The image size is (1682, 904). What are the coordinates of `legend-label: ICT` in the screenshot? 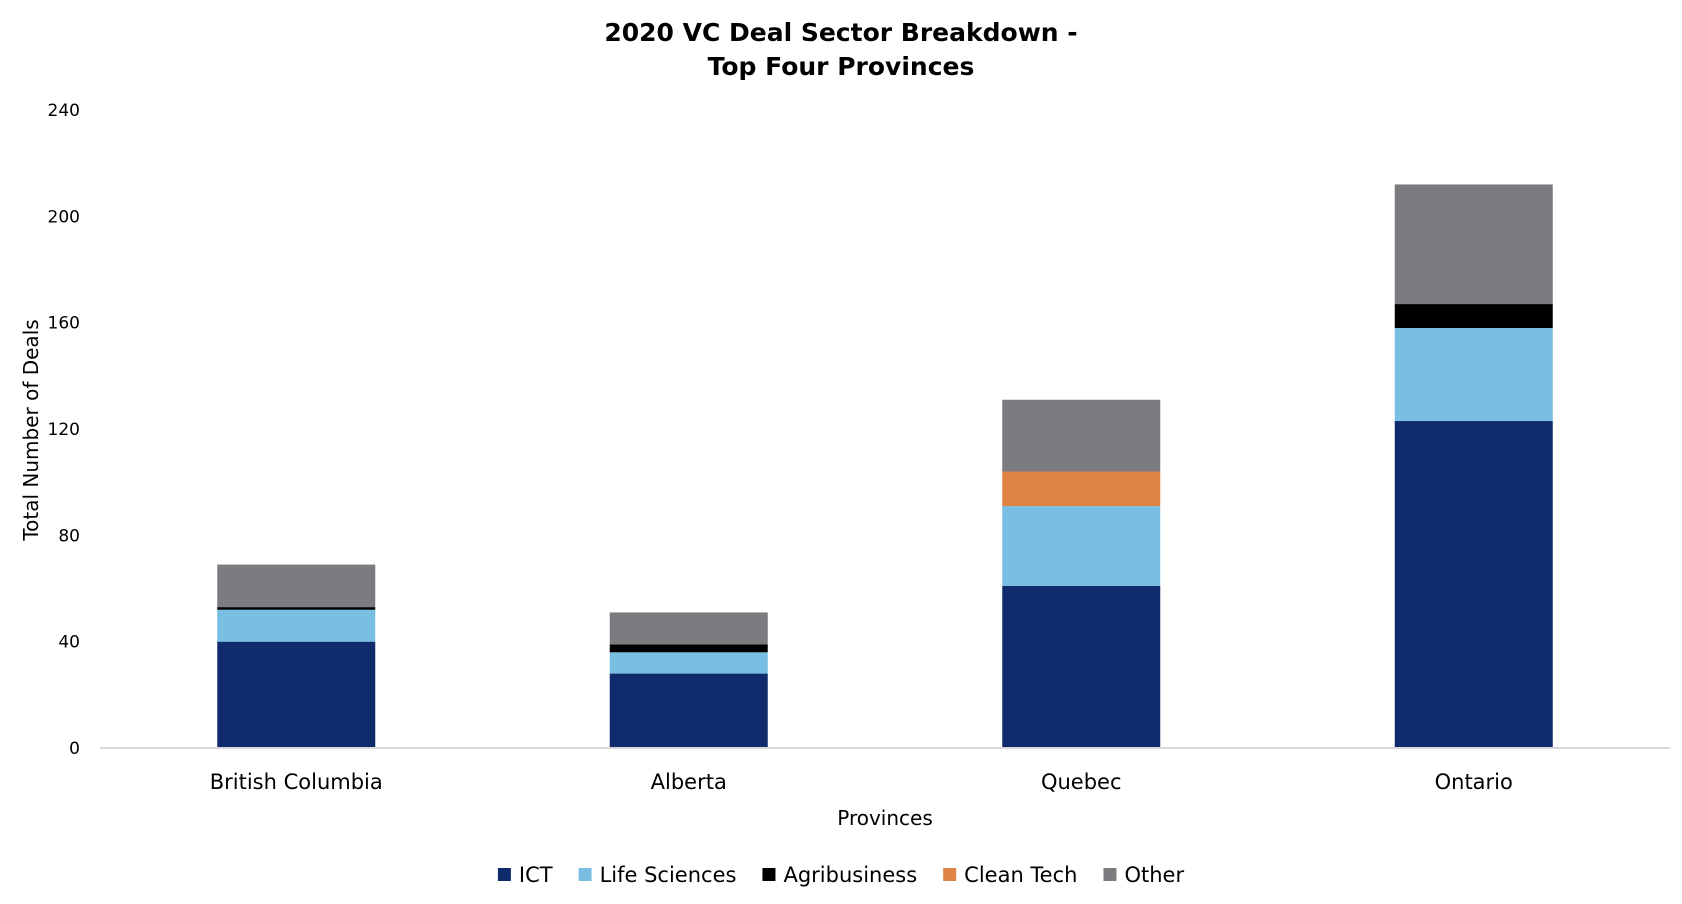 It's located at (536, 875).